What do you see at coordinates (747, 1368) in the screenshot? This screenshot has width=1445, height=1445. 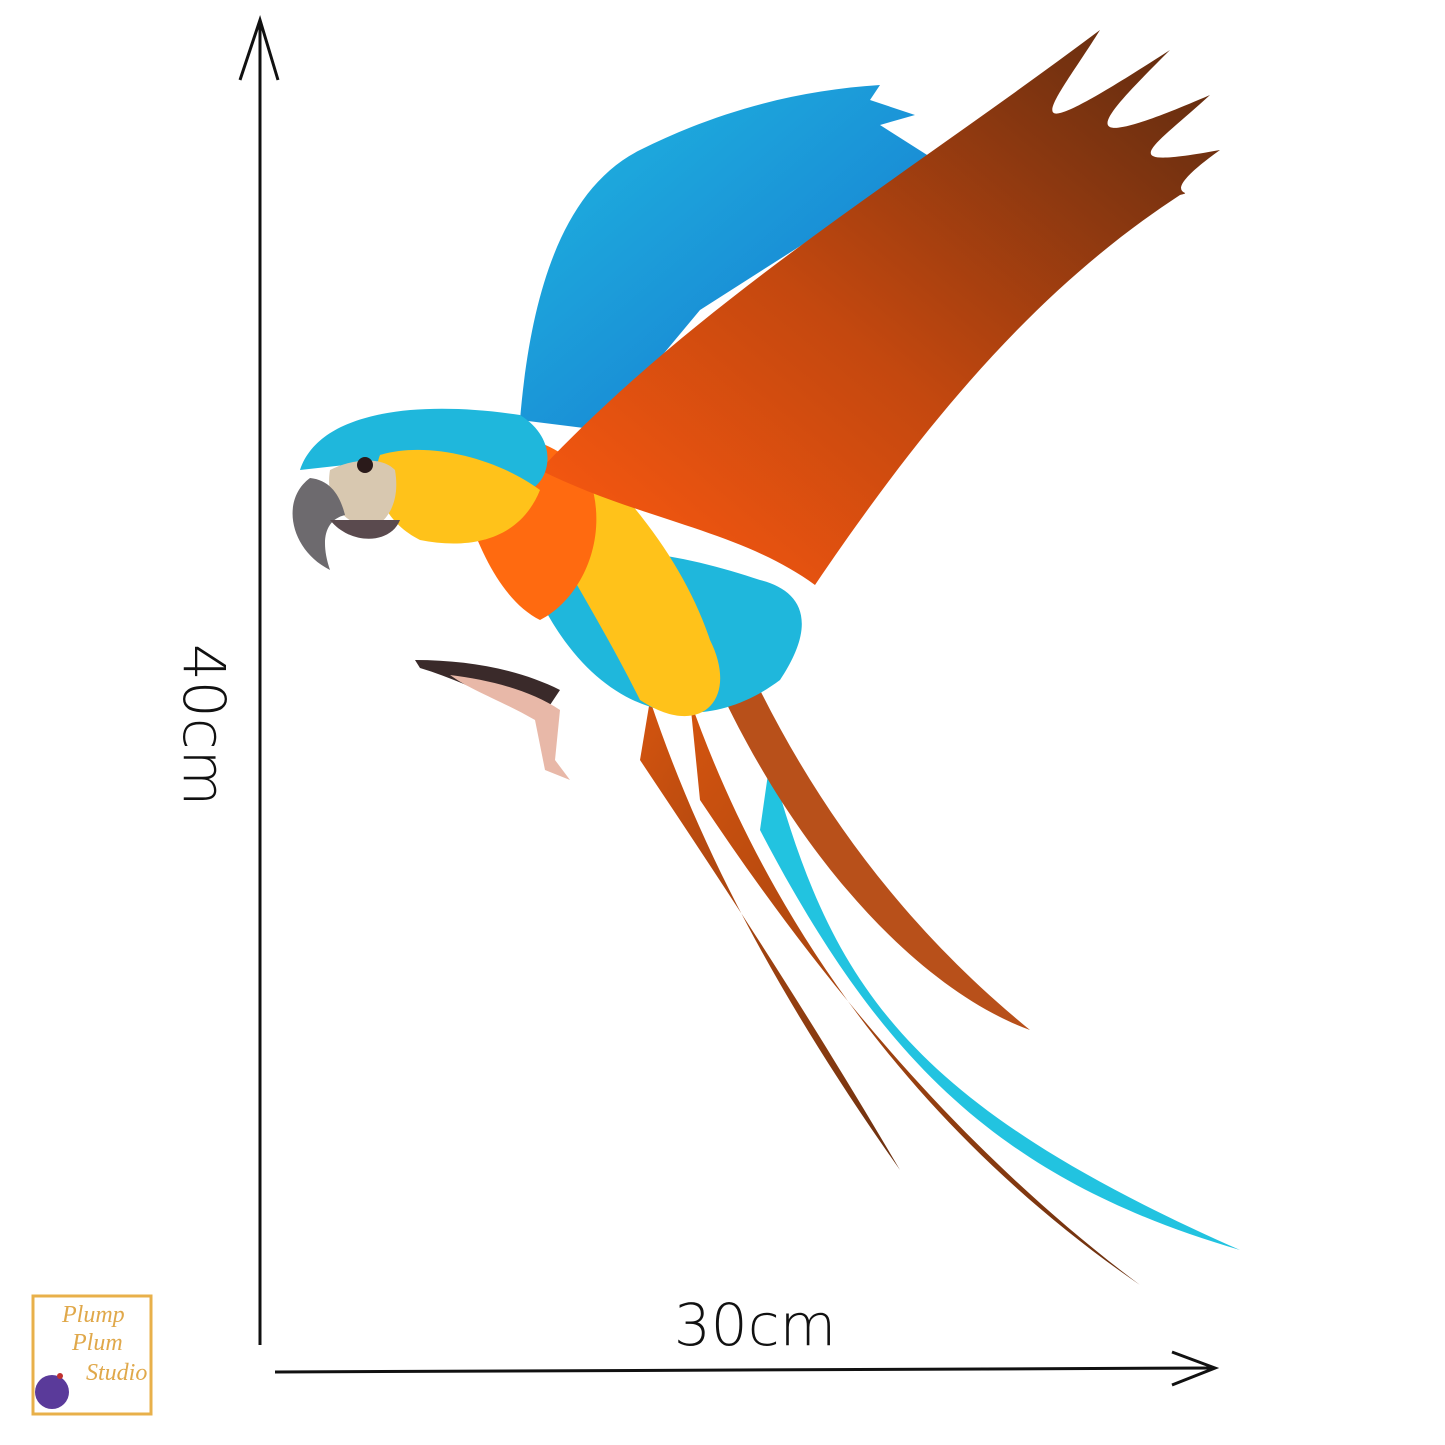 I see `width-arrow` at bounding box center [747, 1368].